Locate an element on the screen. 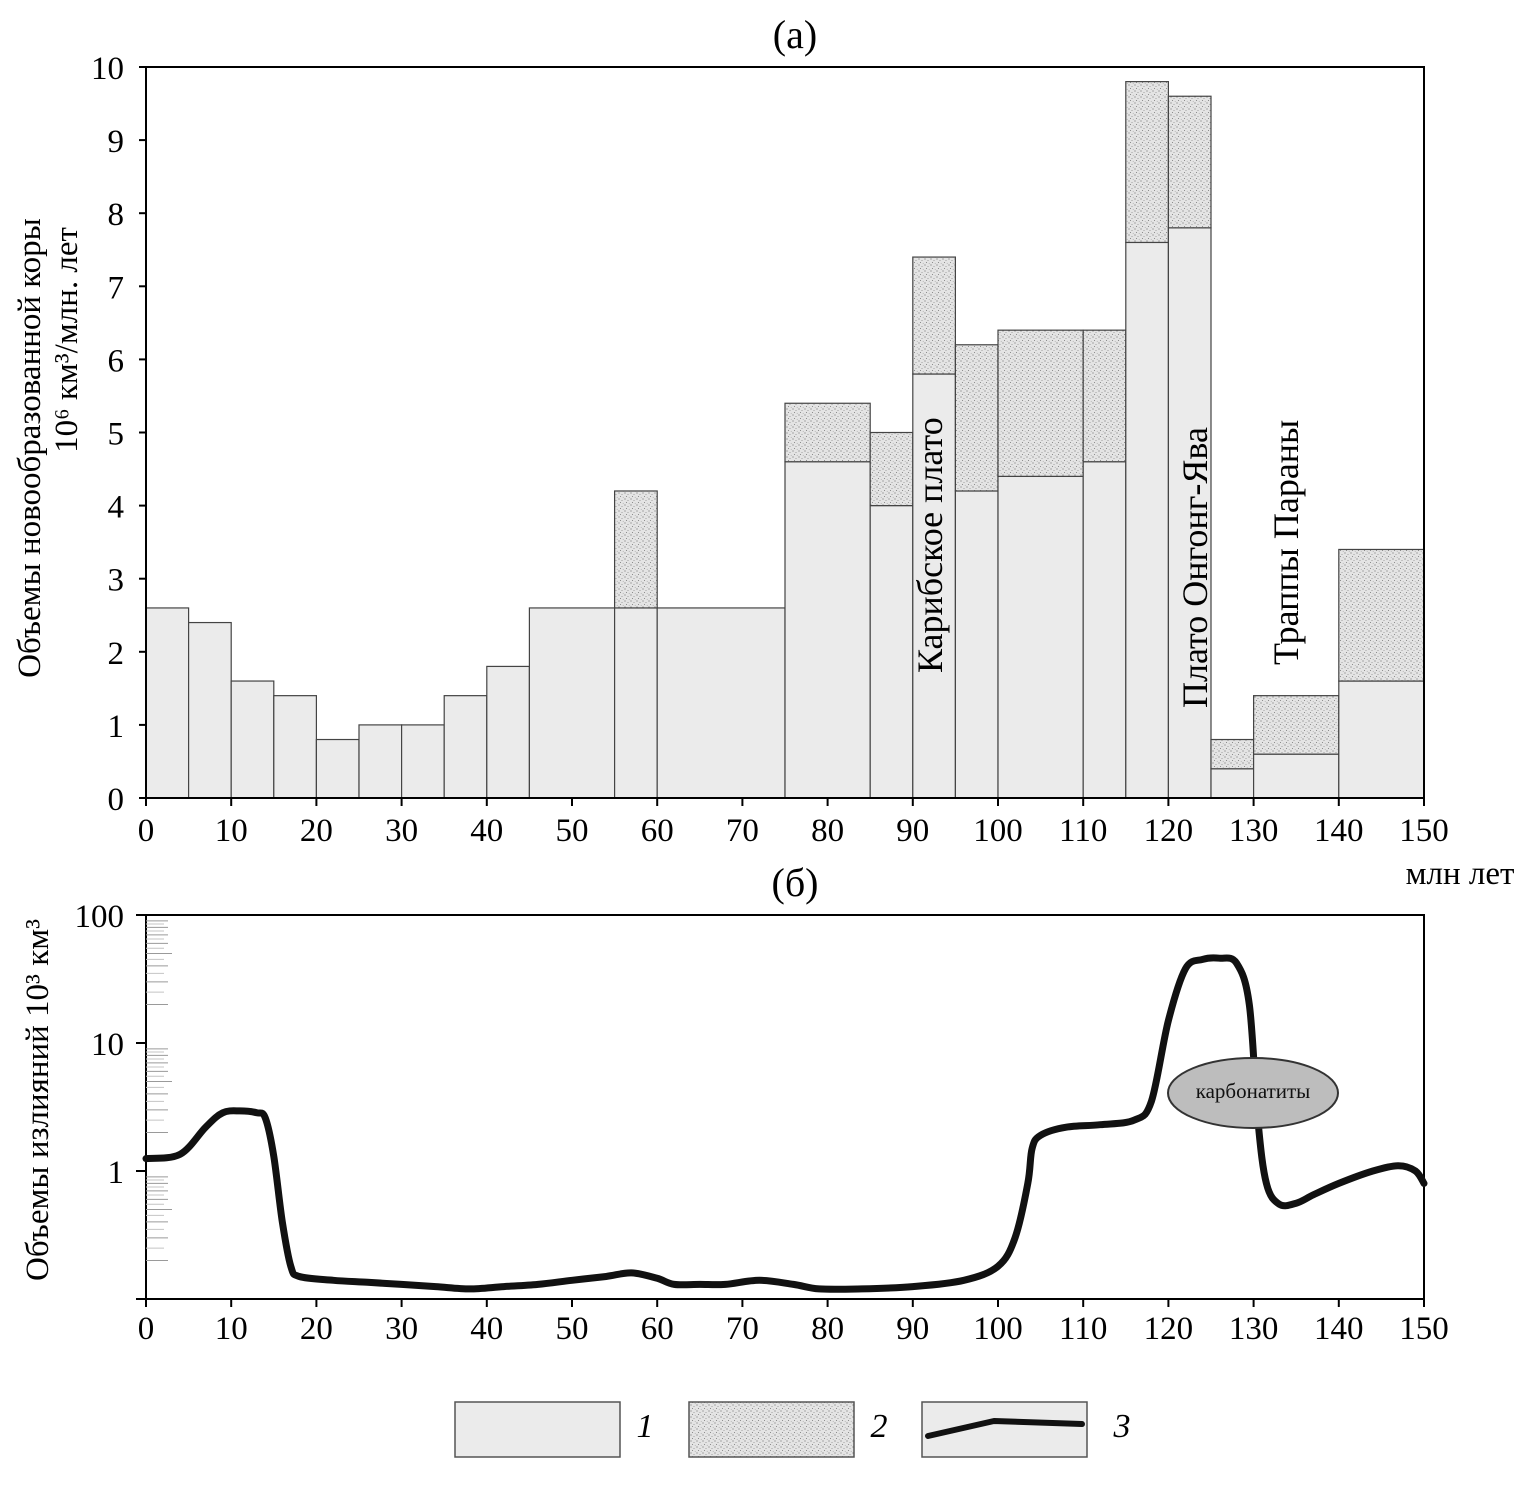  panel-b-ytick-label: 10 is located at coordinates (107, 1045).